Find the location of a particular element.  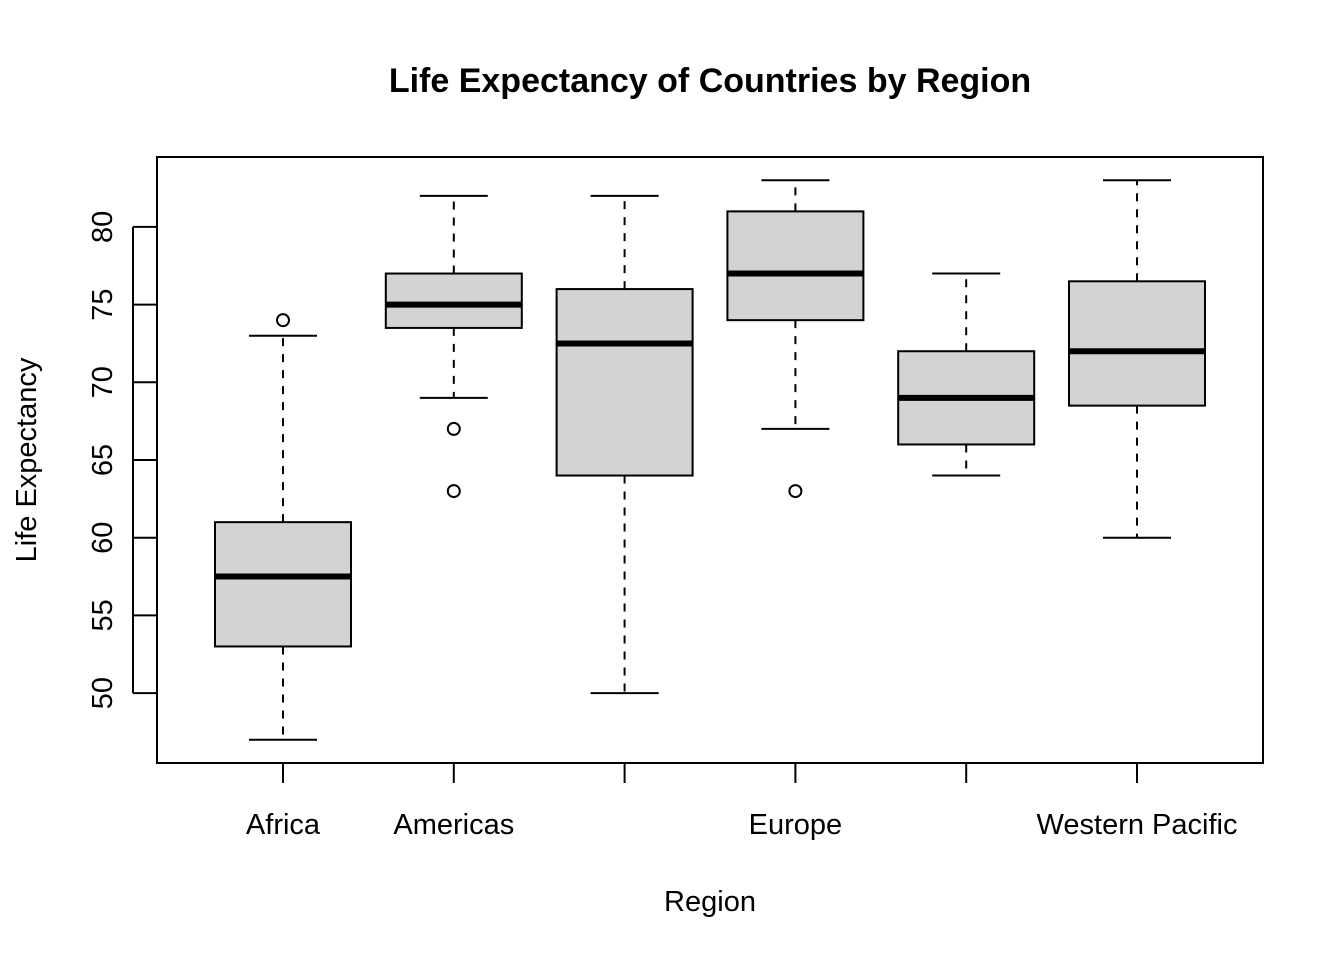

y-axis: 50 55 60 65 70 75 80 is located at coordinates (122, 460).